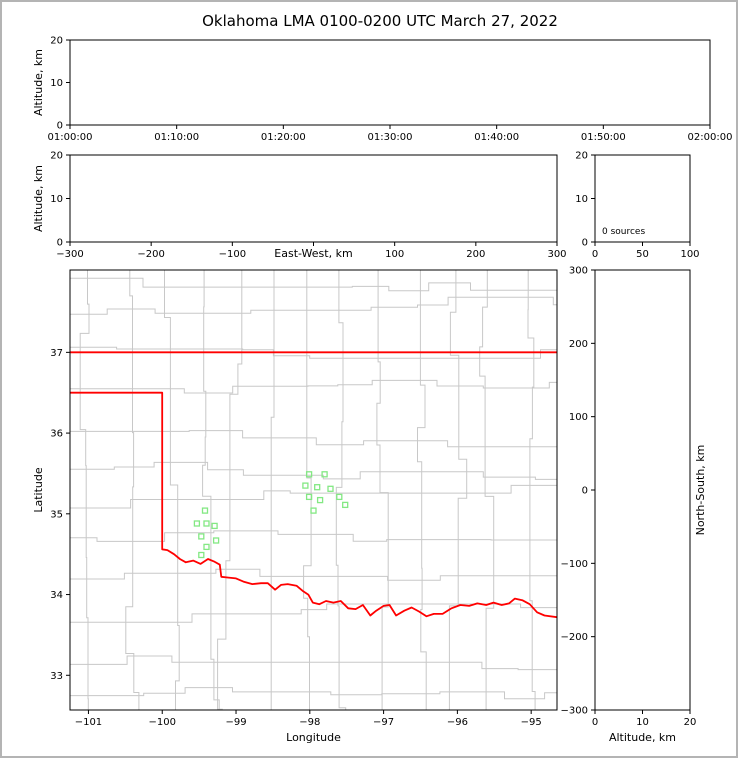  What do you see at coordinates (309, 722) in the screenshot?
I see `x-tick-label: −98` at bounding box center [309, 722].